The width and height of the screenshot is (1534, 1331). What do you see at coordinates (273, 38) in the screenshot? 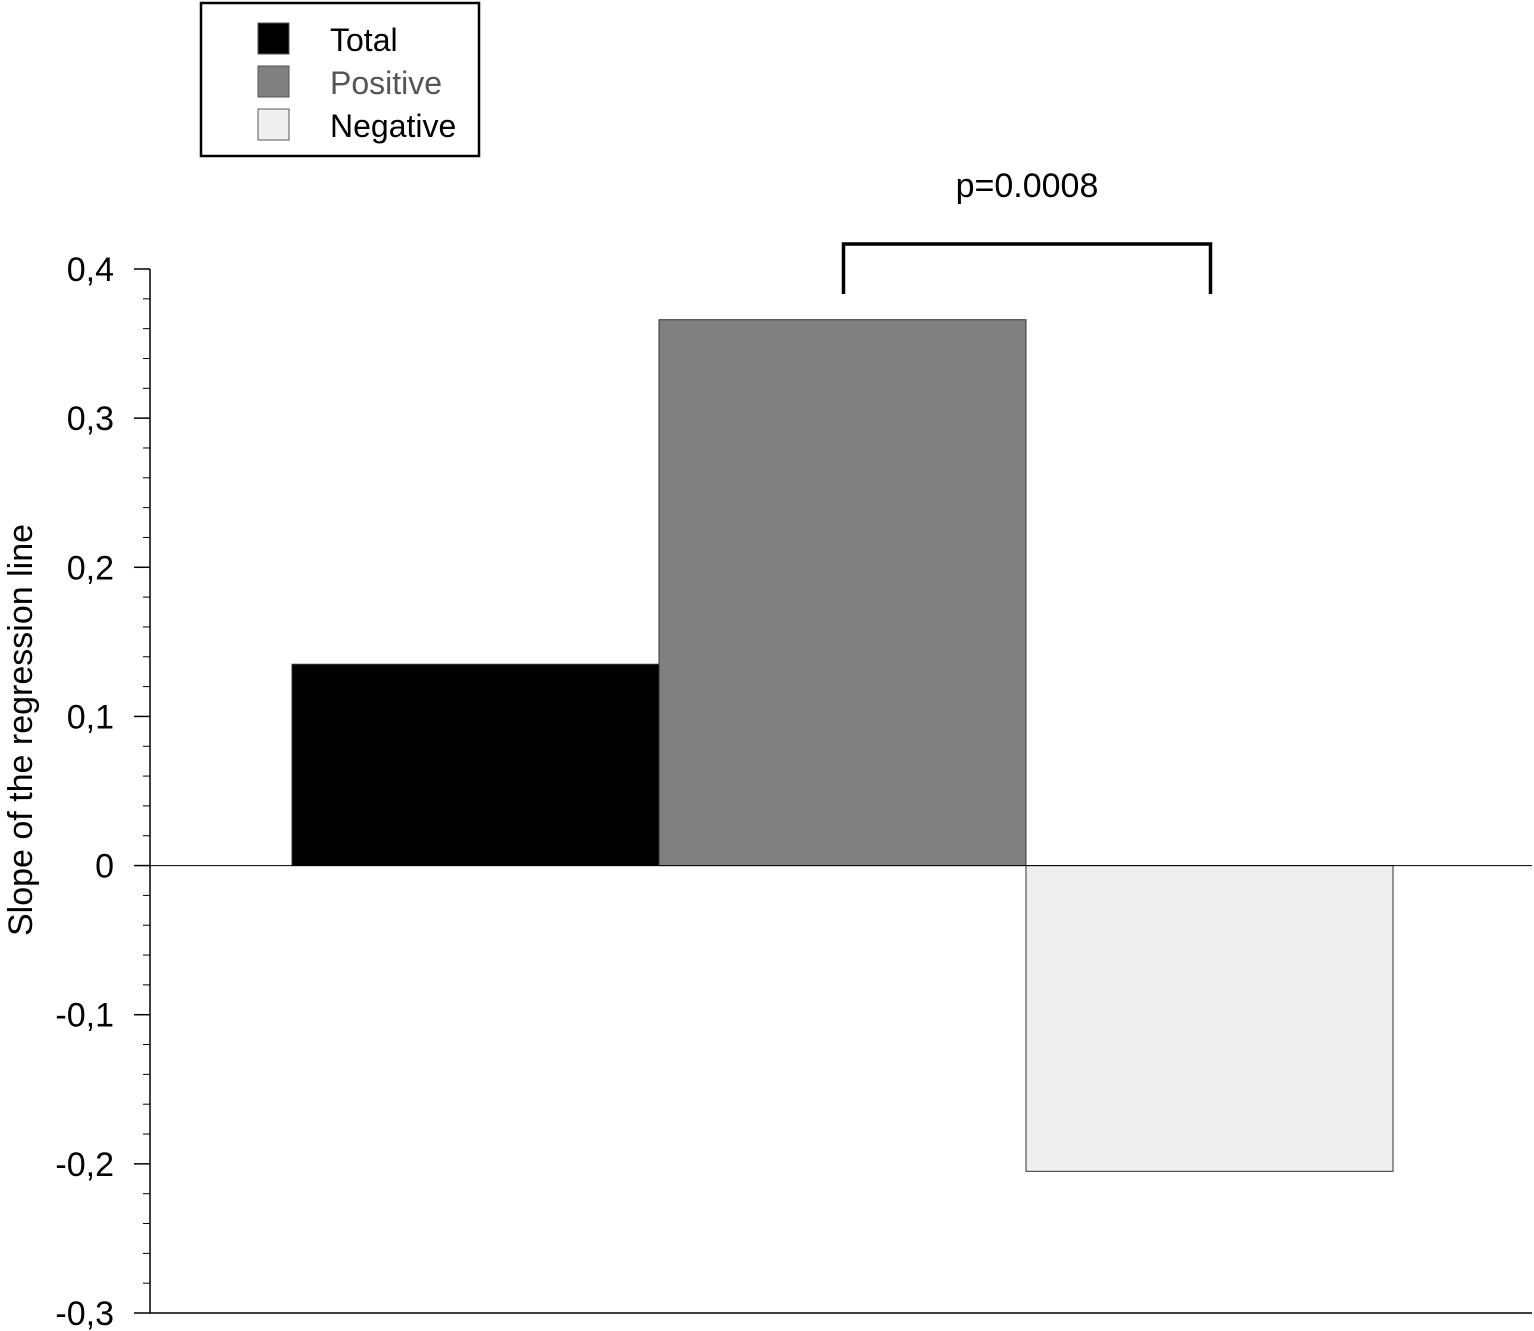
I see `legend-swatch-total` at bounding box center [273, 38].